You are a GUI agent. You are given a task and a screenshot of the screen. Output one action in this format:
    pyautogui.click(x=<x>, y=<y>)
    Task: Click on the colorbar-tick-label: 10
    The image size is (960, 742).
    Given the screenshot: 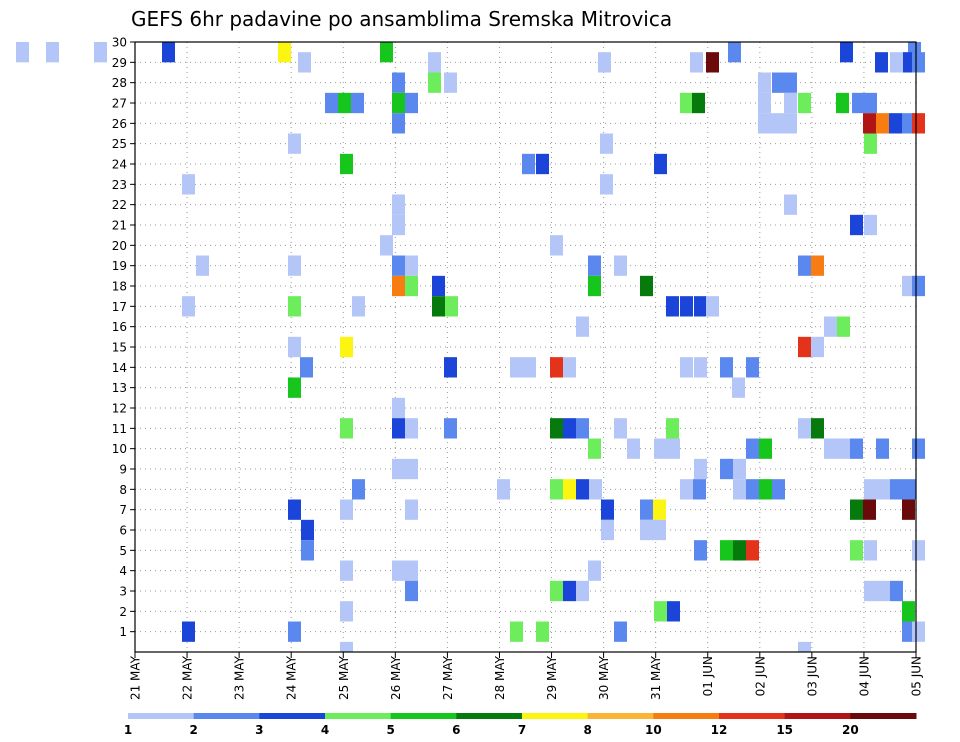 What is the action you would take?
    pyautogui.click(x=653, y=730)
    